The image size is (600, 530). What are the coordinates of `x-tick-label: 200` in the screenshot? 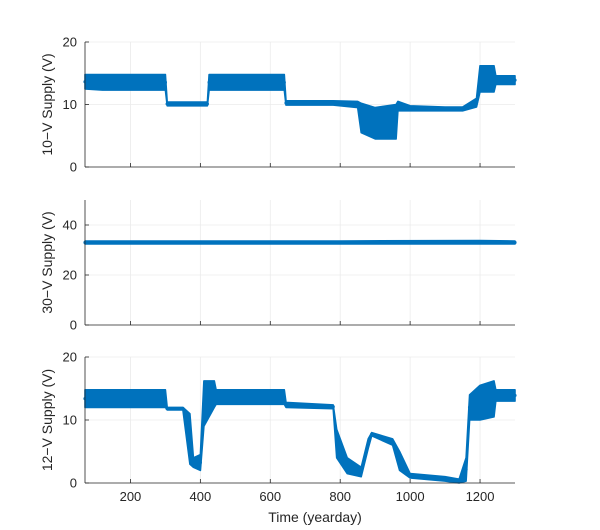 It's located at (131, 496).